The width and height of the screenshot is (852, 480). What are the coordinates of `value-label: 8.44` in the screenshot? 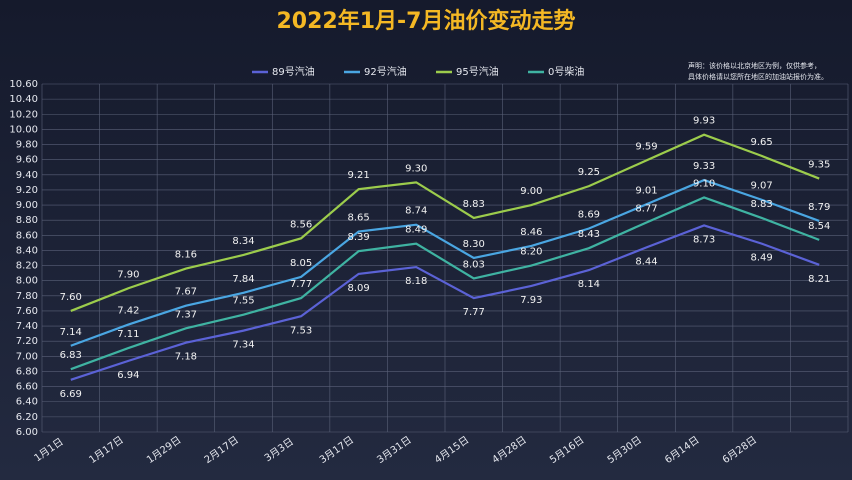 It's located at (646, 261).